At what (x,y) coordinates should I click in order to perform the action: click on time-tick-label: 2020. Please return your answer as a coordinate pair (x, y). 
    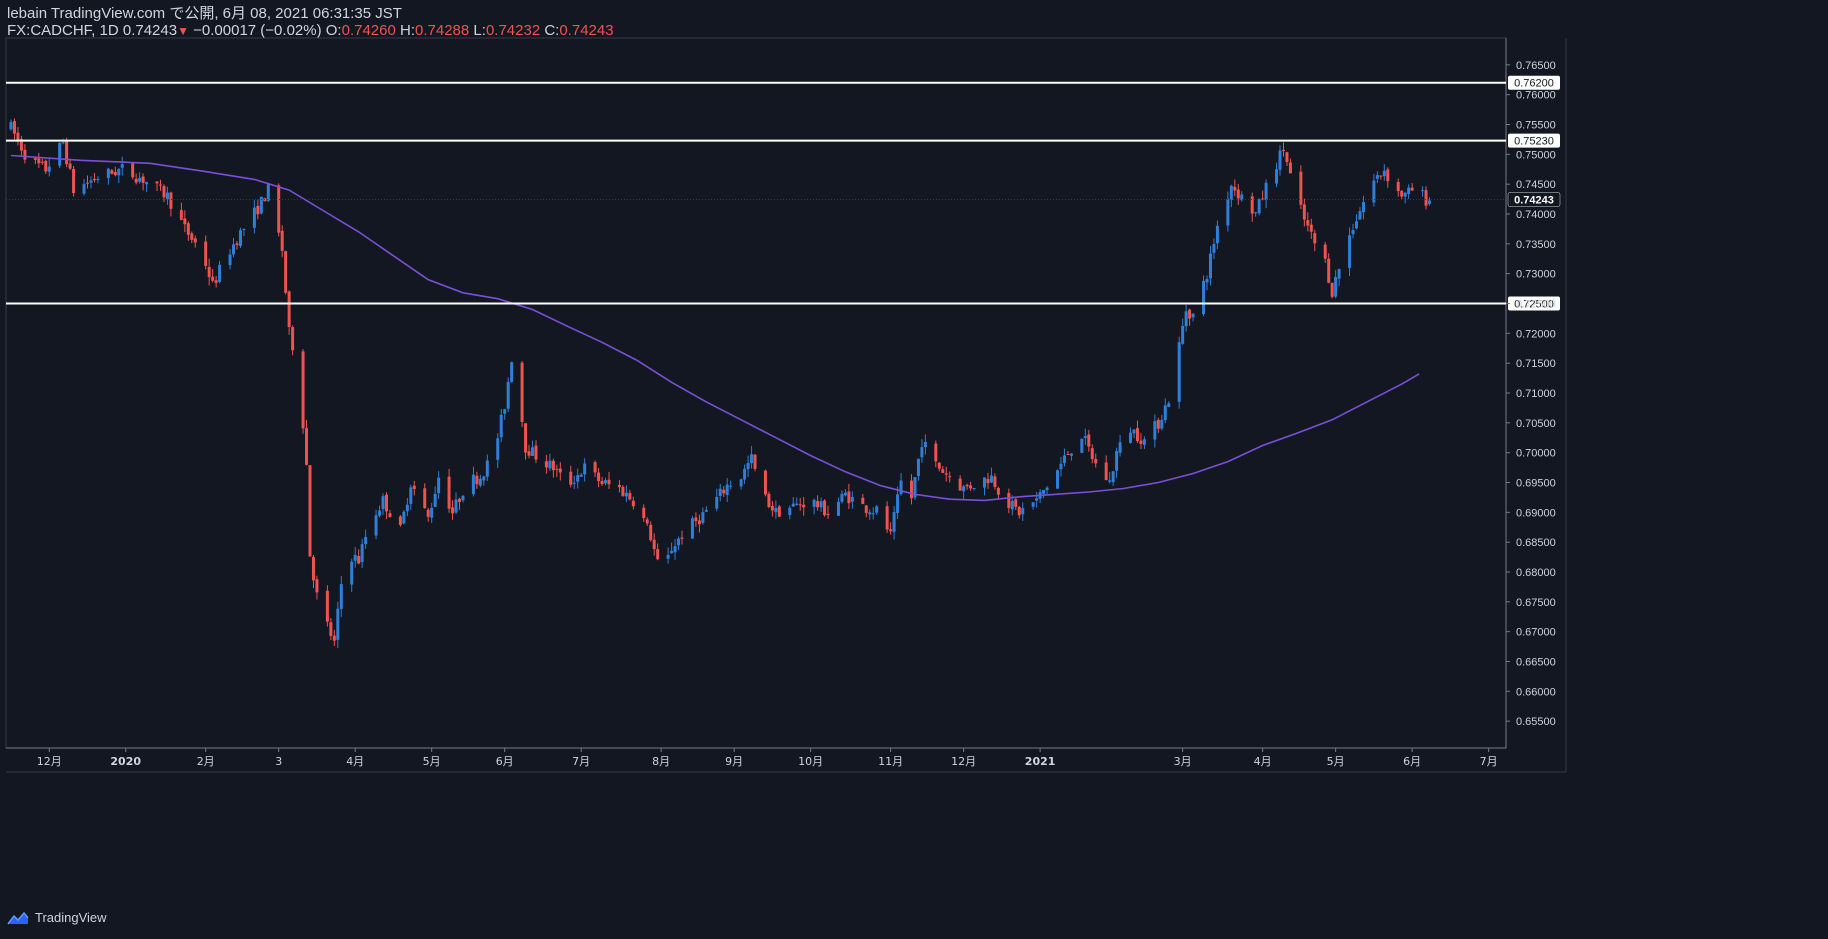
    Looking at the image, I should click on (125, 761).